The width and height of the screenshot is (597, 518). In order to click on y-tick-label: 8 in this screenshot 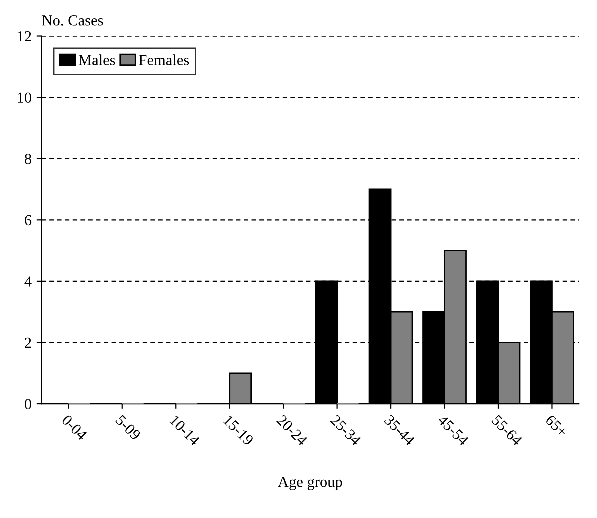, I will do `click(28, 159)`.